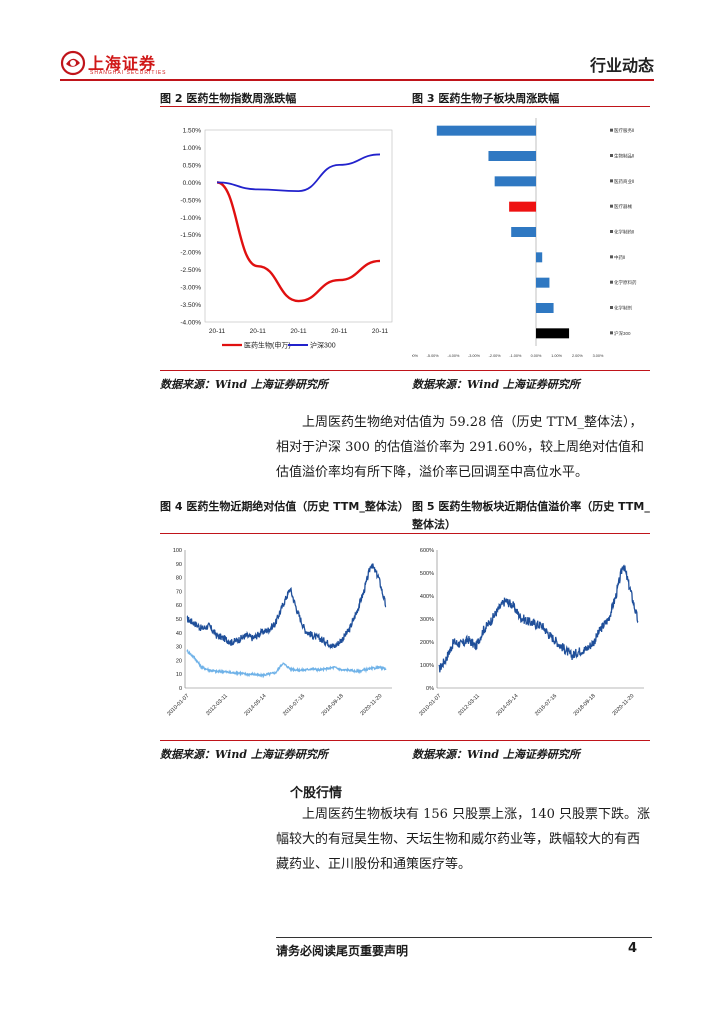  What do you see at coordinates (434, 524) in the screenshot?
I see `figure-5-title-line2: 整体法）` at bounding box center [434, 524].